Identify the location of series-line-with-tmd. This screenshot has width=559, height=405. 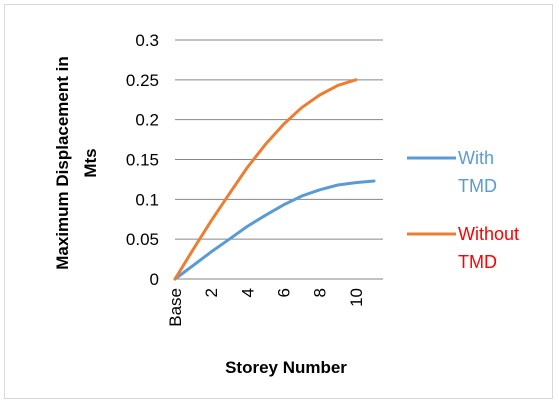
(274, 230).